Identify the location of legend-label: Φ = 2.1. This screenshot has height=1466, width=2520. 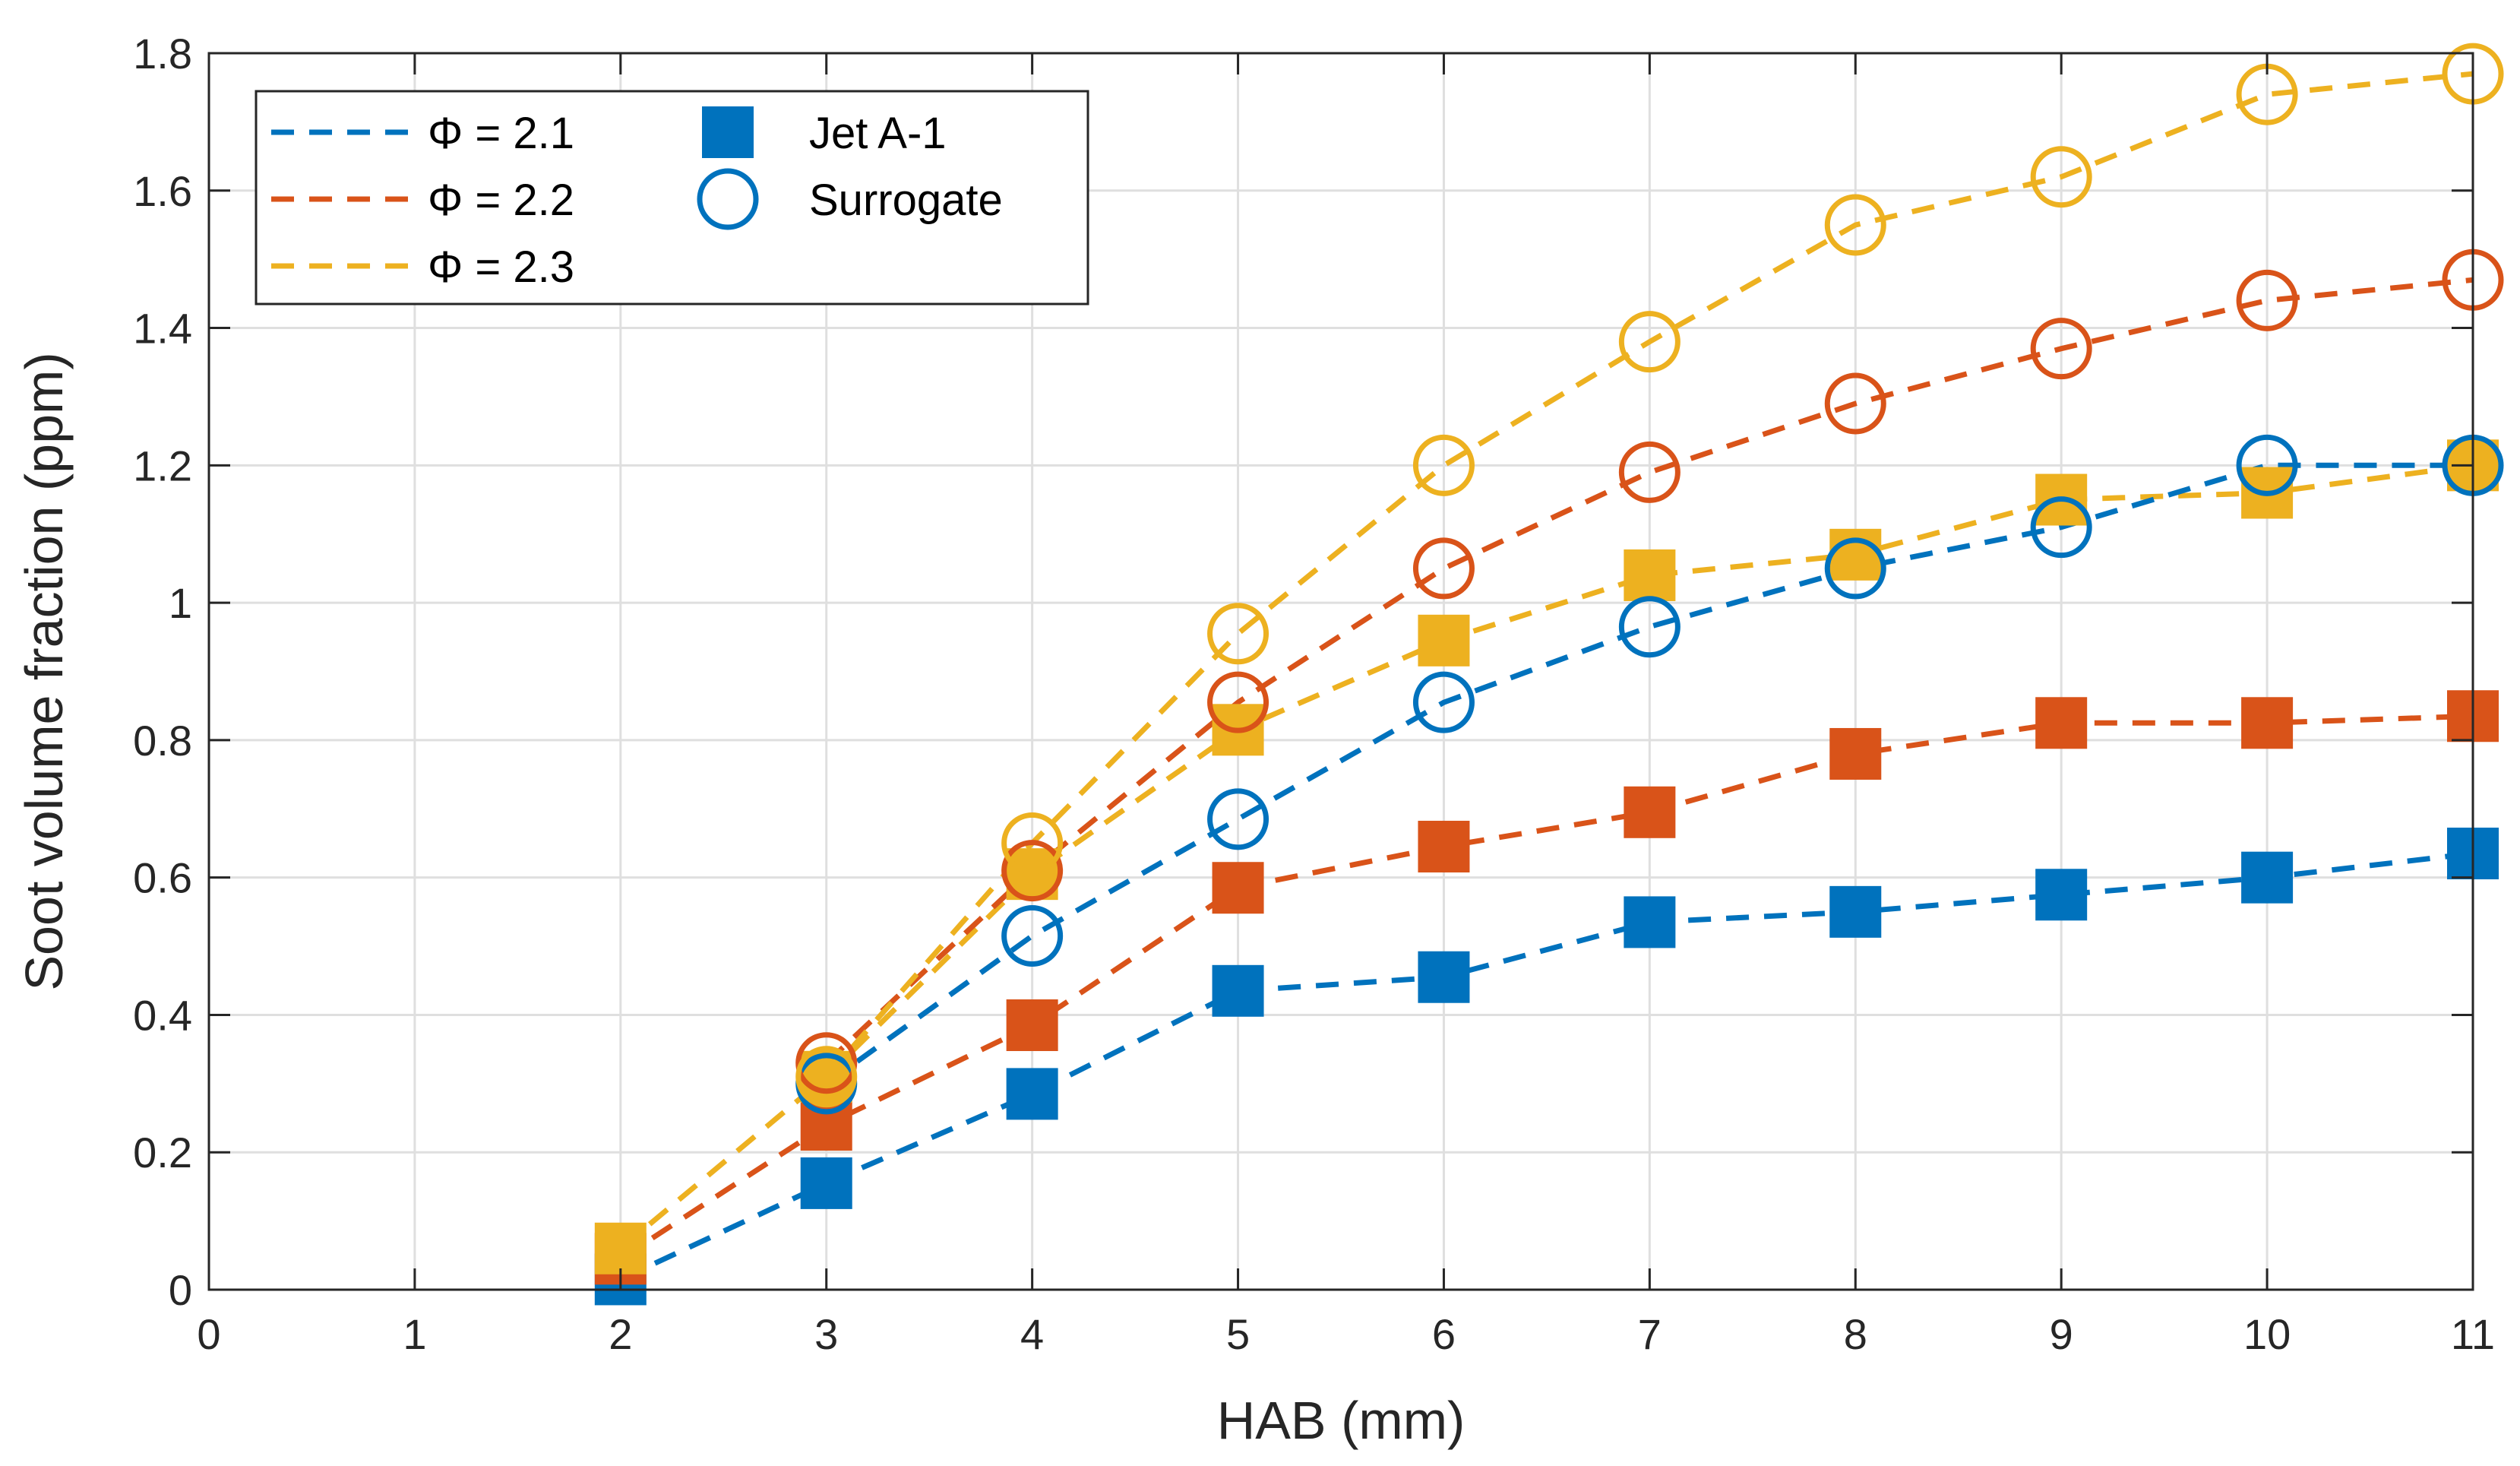
(501, 133).